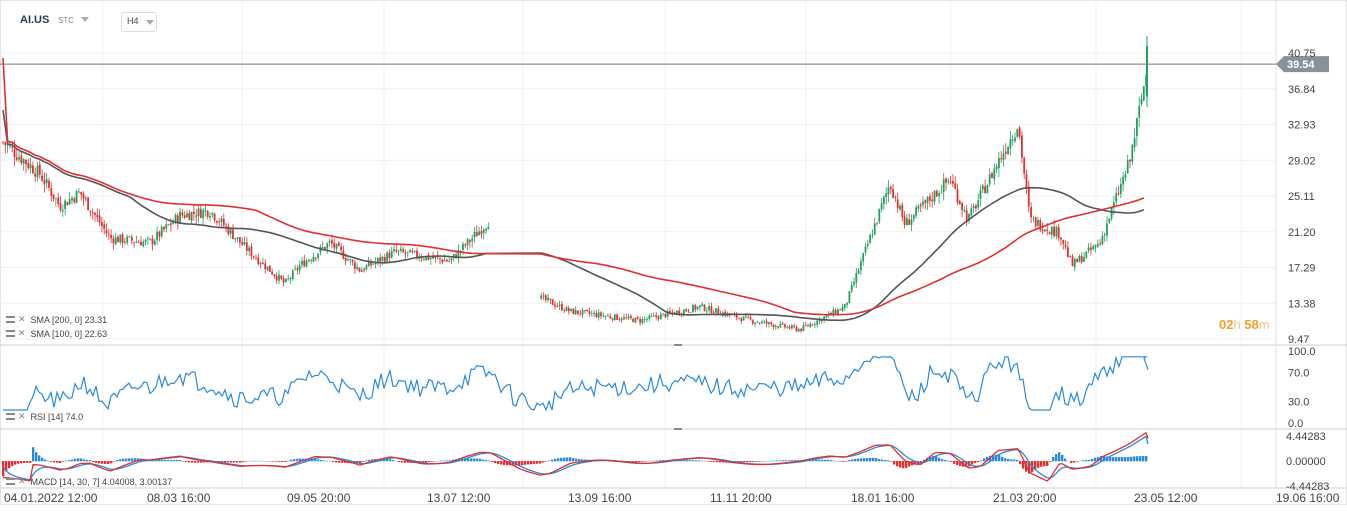 This screenshot has height=516, width=1347. I want to click on rsi-legend: ✕ RSI [14] 74.0, so click(44, 416).